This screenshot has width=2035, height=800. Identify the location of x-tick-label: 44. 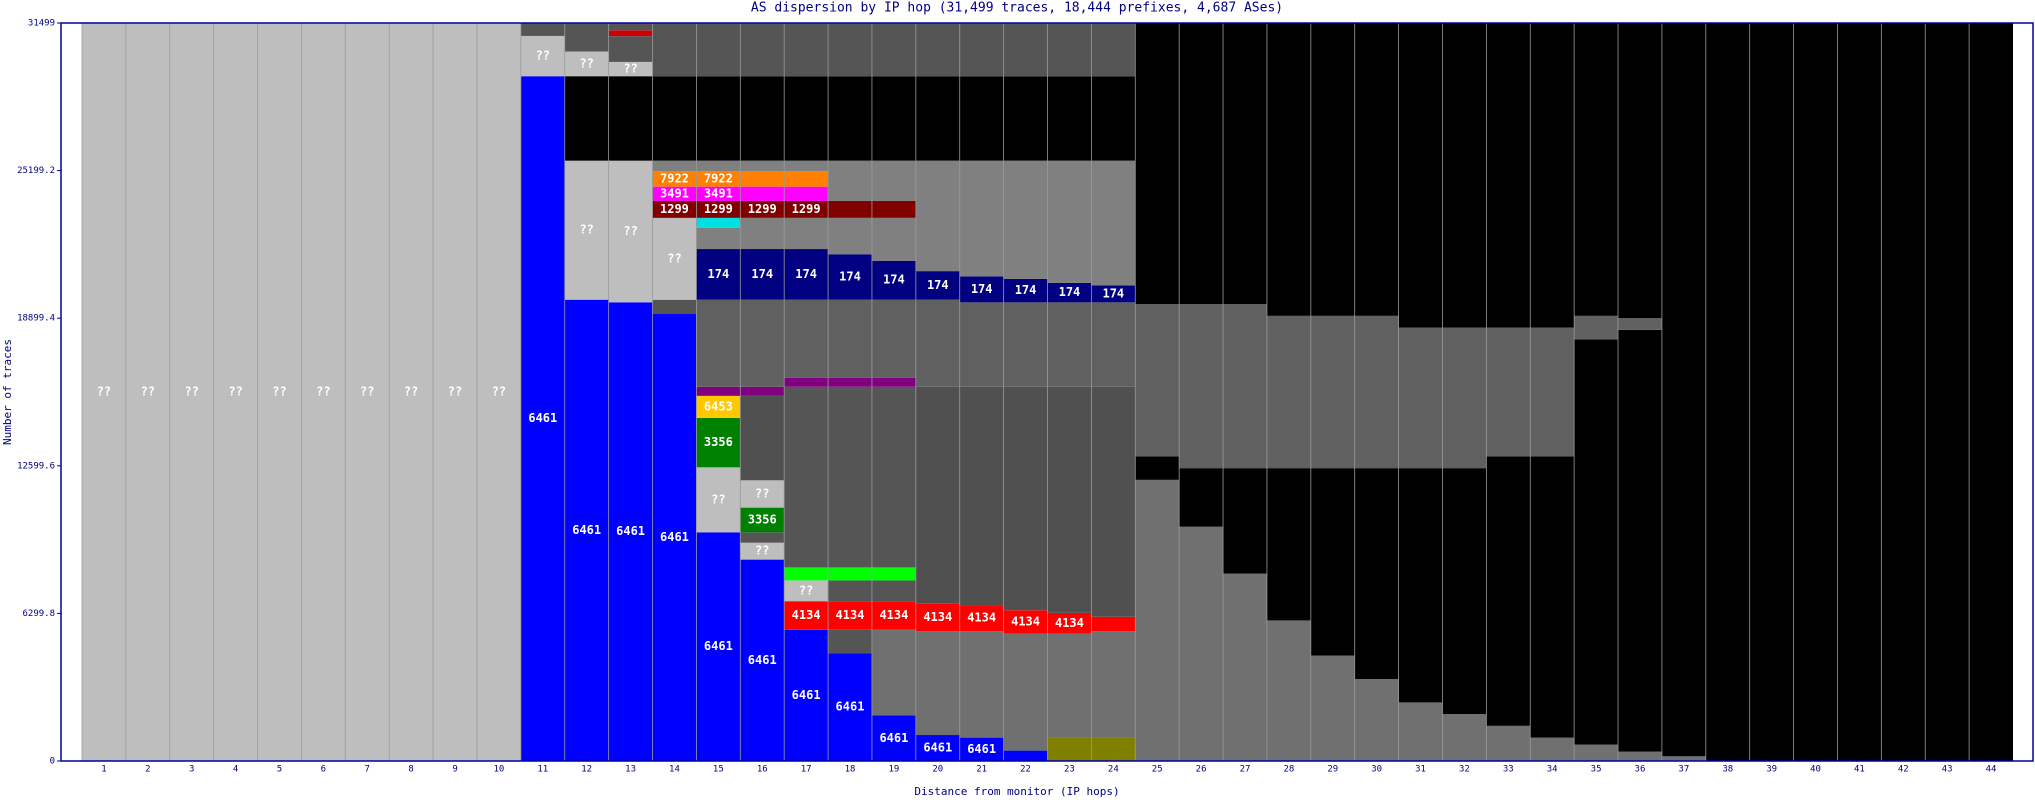
(1991, 770).